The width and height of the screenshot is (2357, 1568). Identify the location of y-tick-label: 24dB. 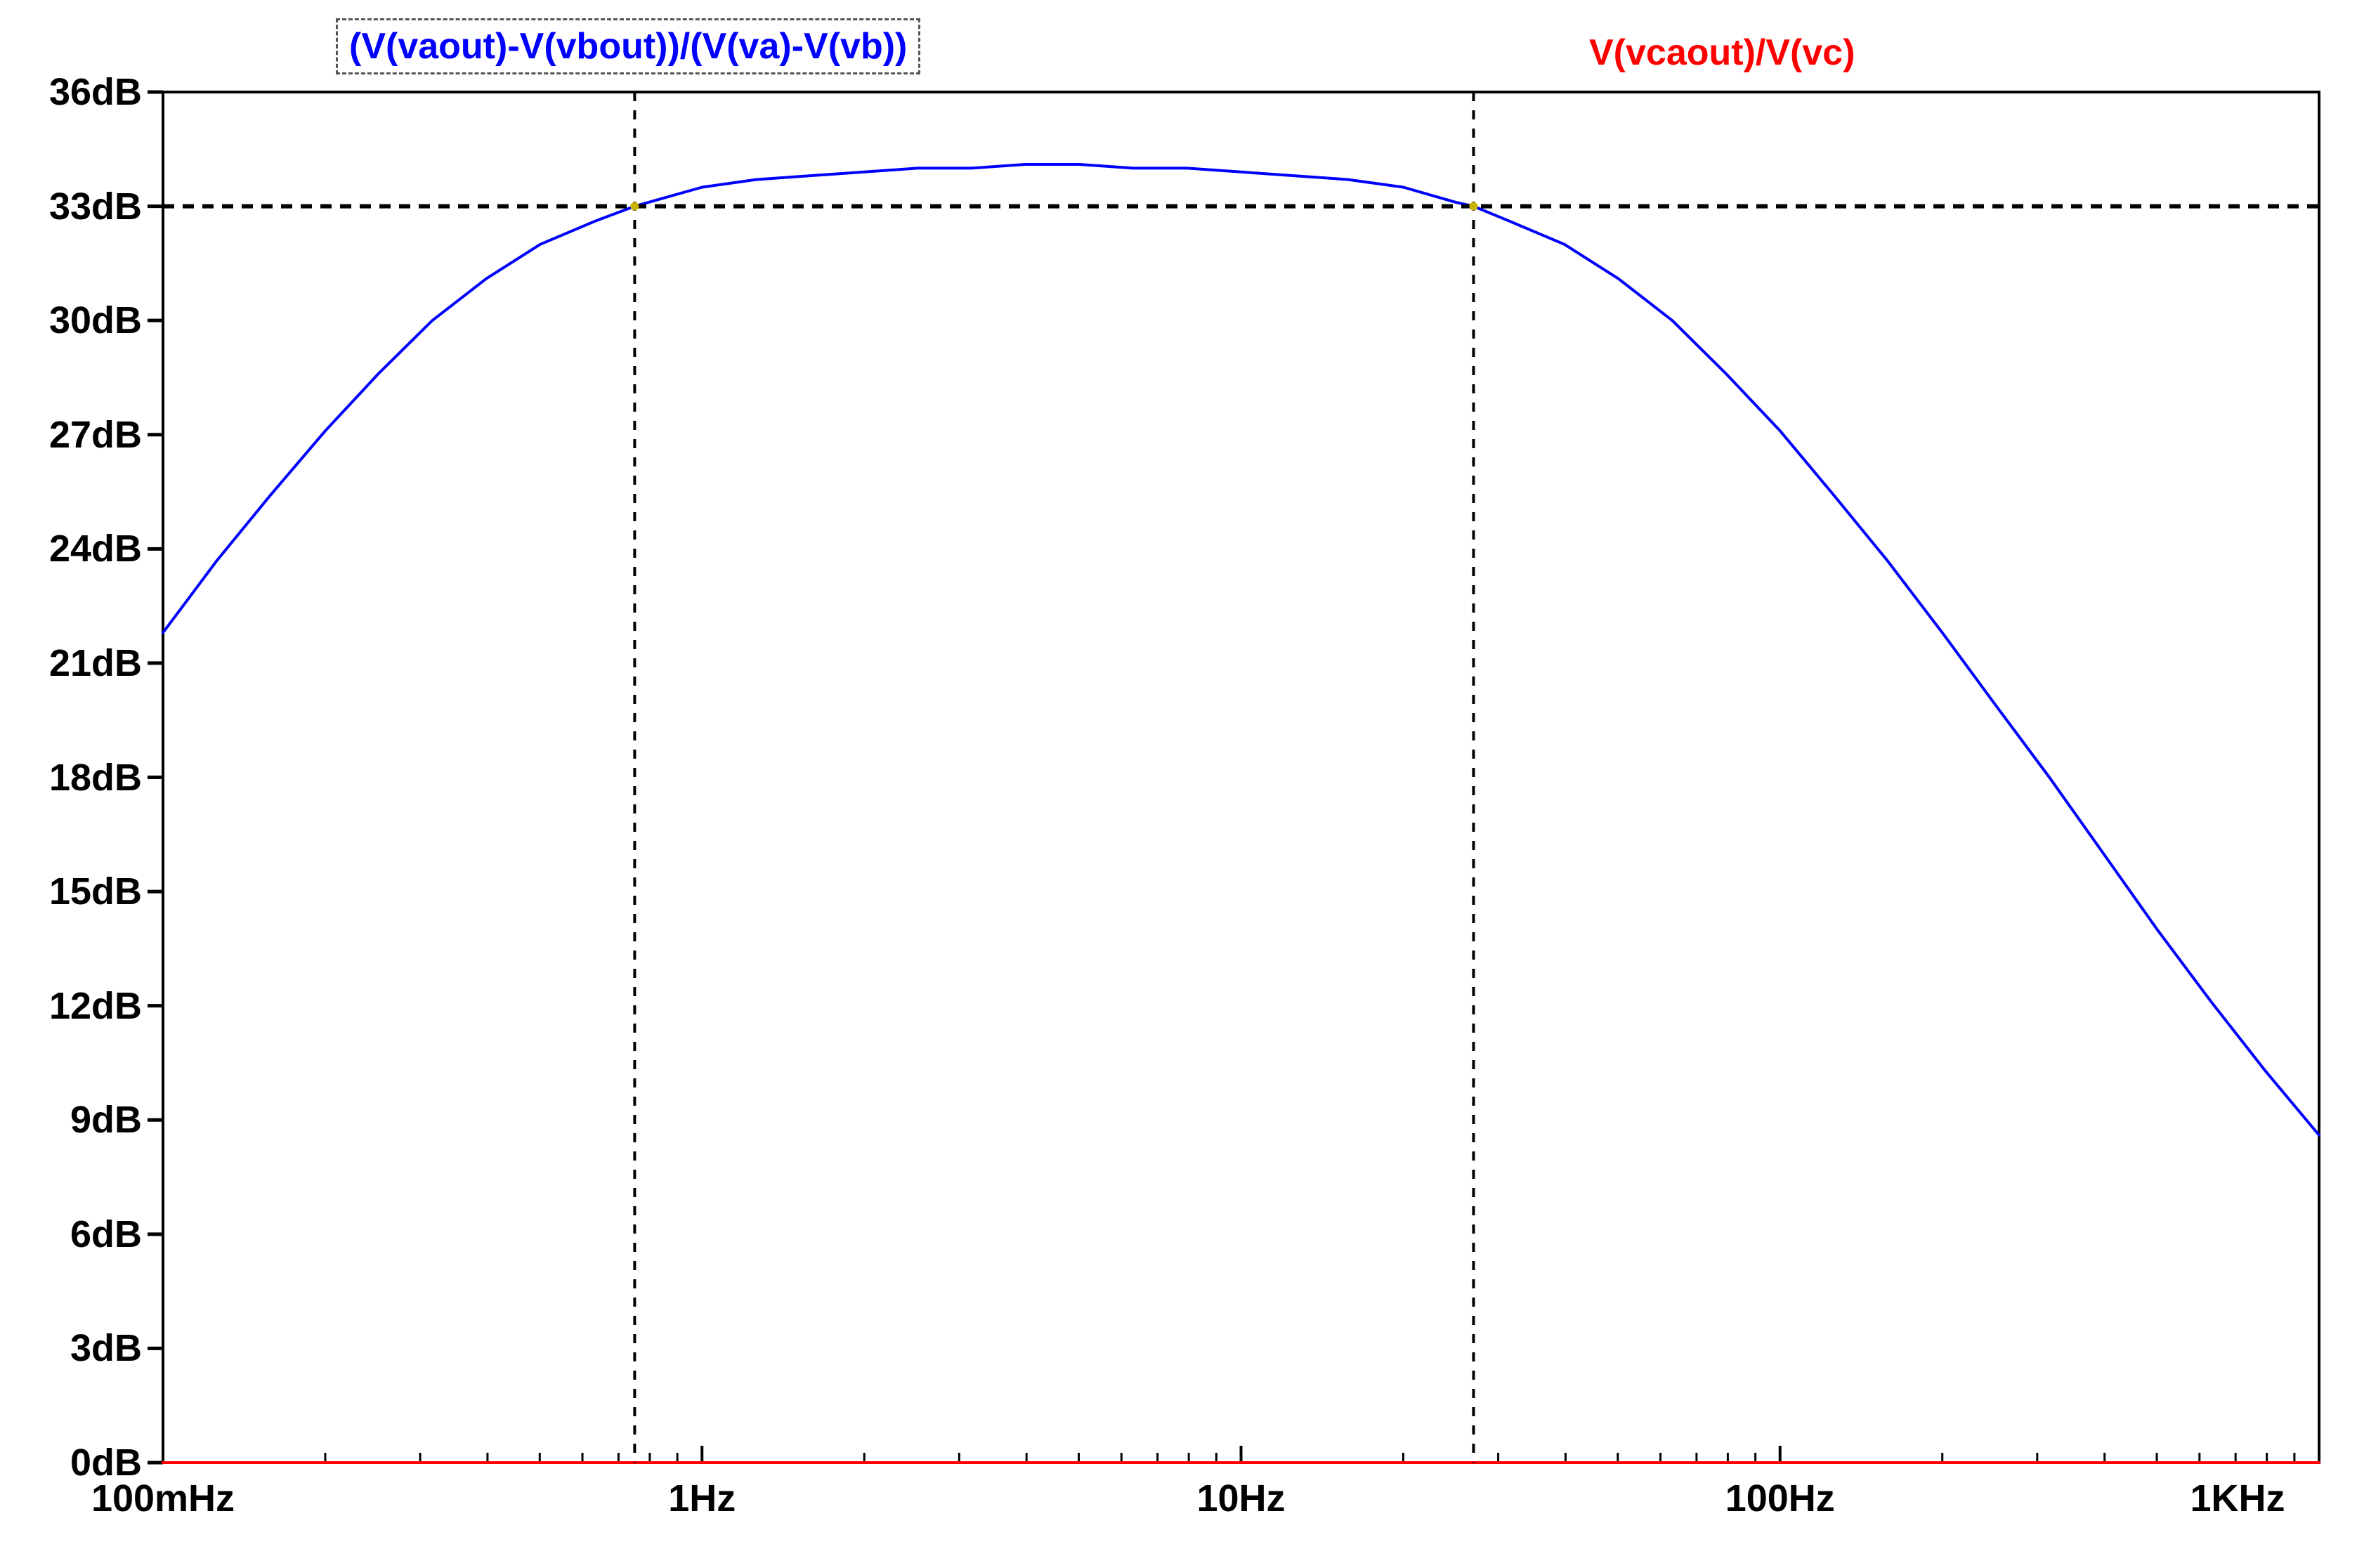
(95, 549).